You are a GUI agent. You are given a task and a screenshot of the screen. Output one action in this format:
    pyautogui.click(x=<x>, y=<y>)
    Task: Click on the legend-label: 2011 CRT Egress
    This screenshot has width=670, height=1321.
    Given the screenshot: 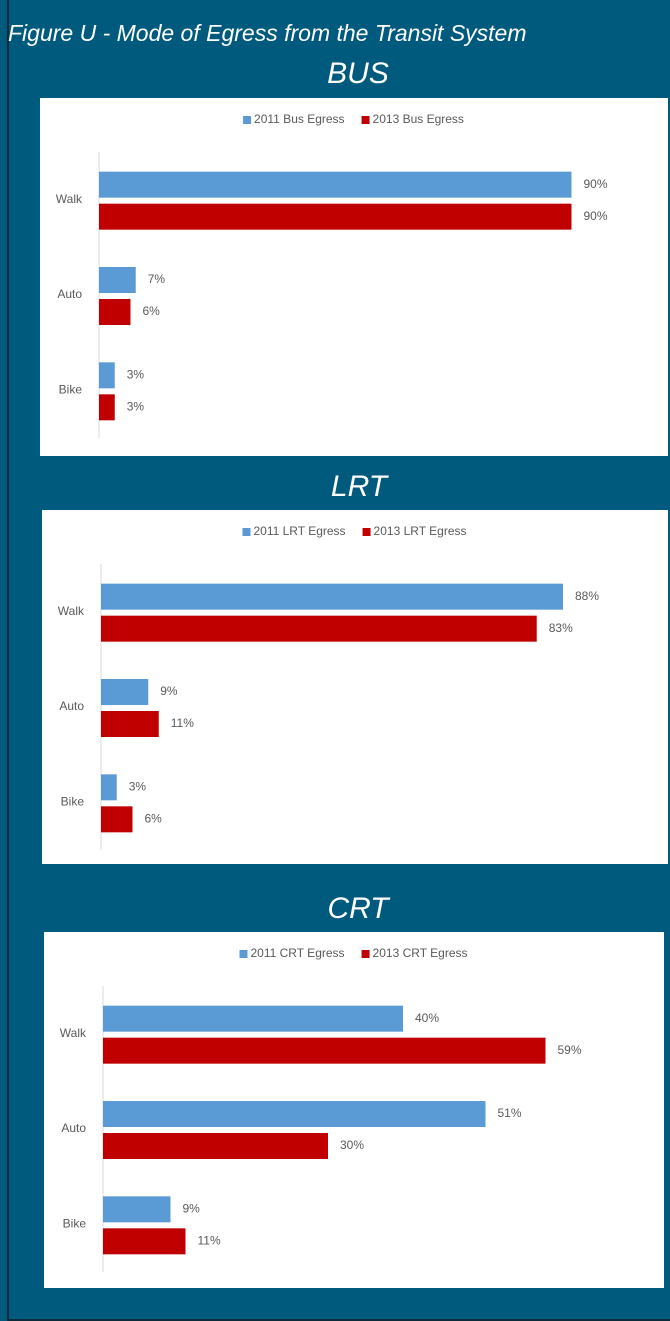 What is the action you would take?
    pyautogui.click(x=297, y=953)
    